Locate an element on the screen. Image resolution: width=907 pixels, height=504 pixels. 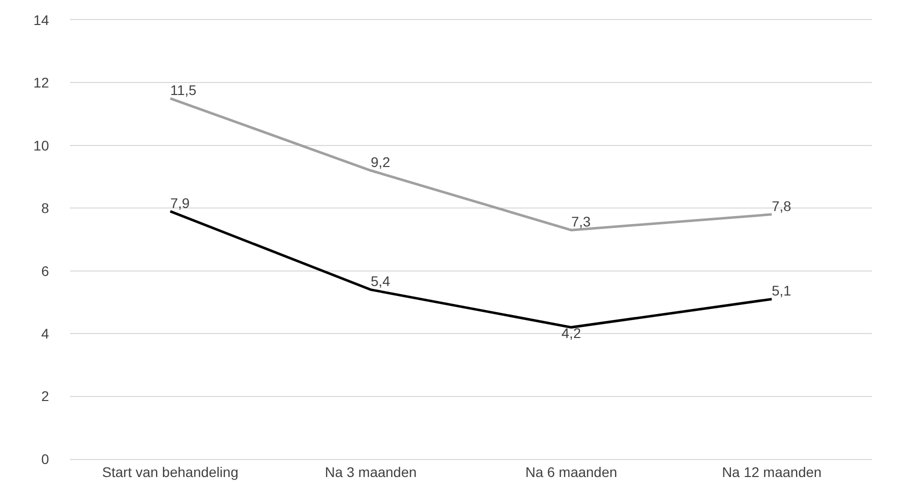
x-tick-label: Na 12 maanden is located at coordinates (772, 472).